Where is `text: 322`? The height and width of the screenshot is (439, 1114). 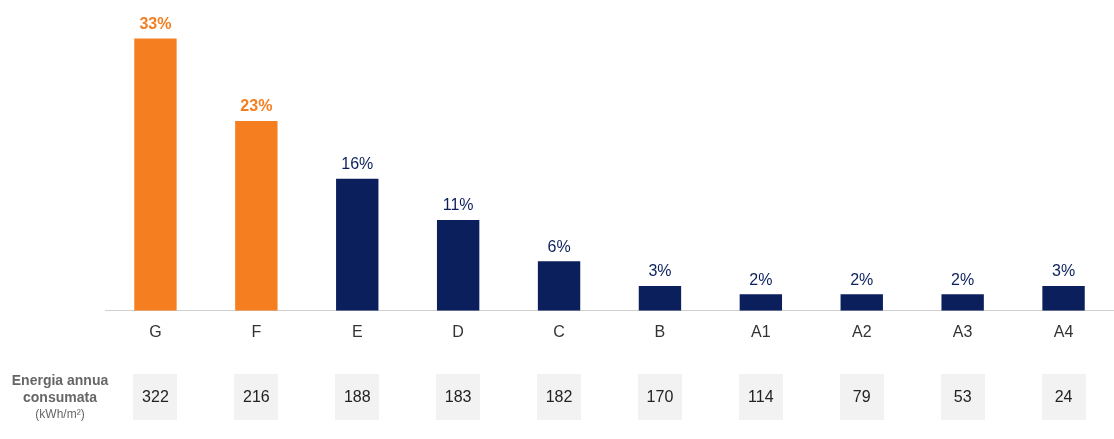
text: 322 is located at coordinates (155, 397).